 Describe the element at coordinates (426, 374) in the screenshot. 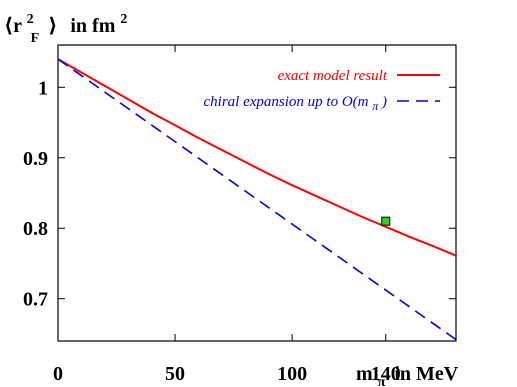

I see `x-axis-title-unit: in MeV` at that location.